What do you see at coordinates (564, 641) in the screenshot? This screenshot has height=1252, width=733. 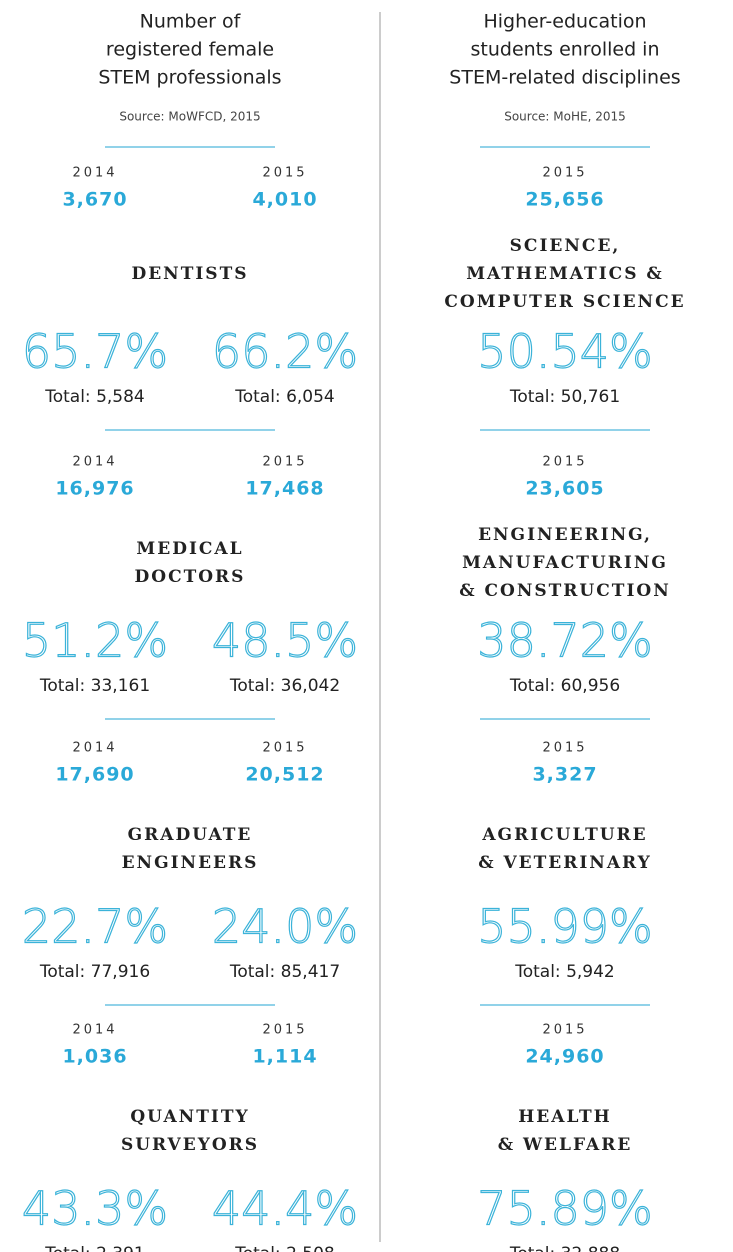 I see `percent: 38.72%` at bounding box center [564, 641].